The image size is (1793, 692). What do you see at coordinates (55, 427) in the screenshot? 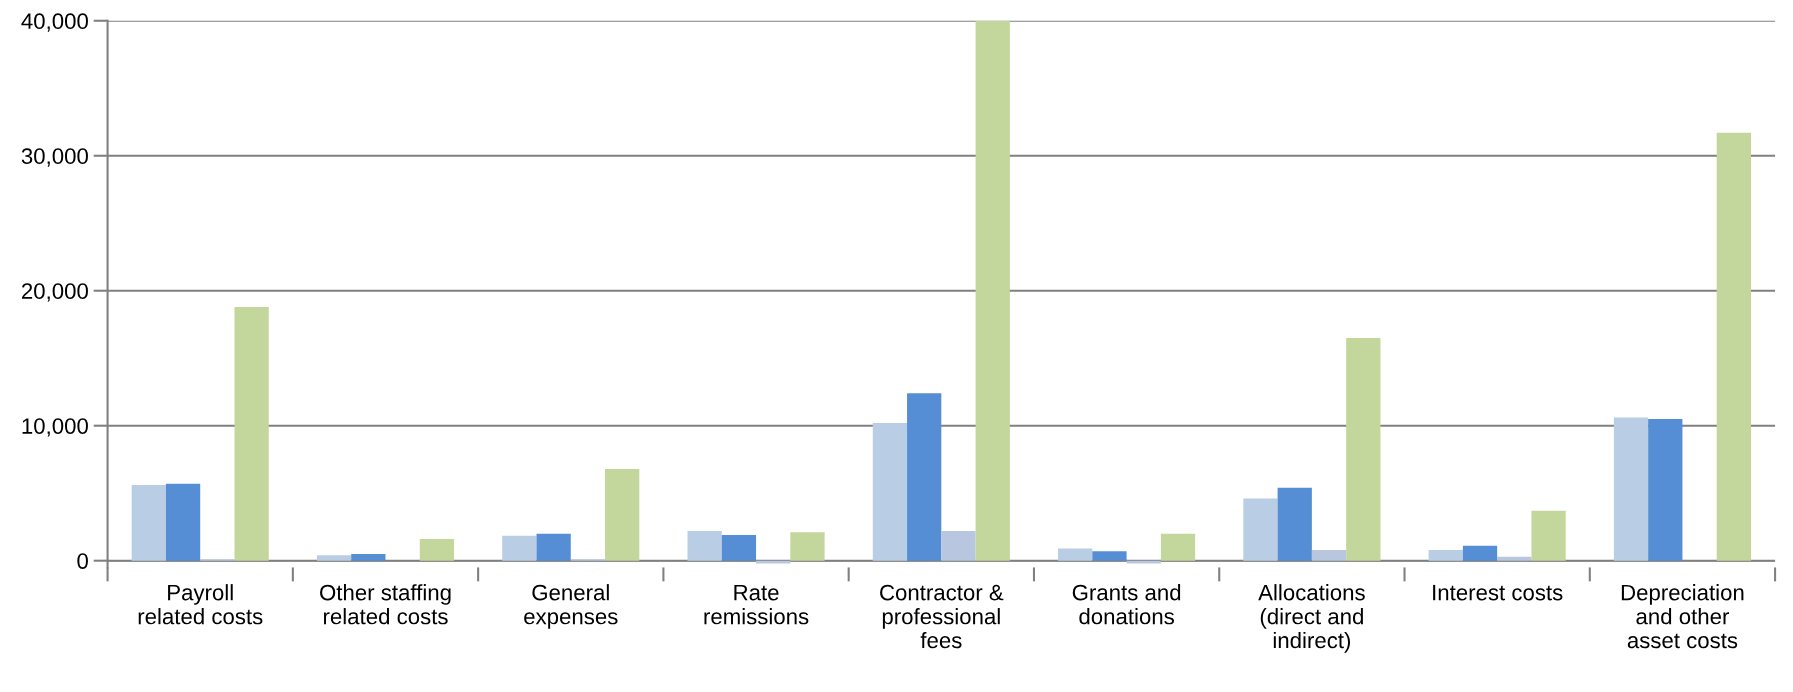
I see `y-tick-label: 10,000` at bounding box center [55, 427].